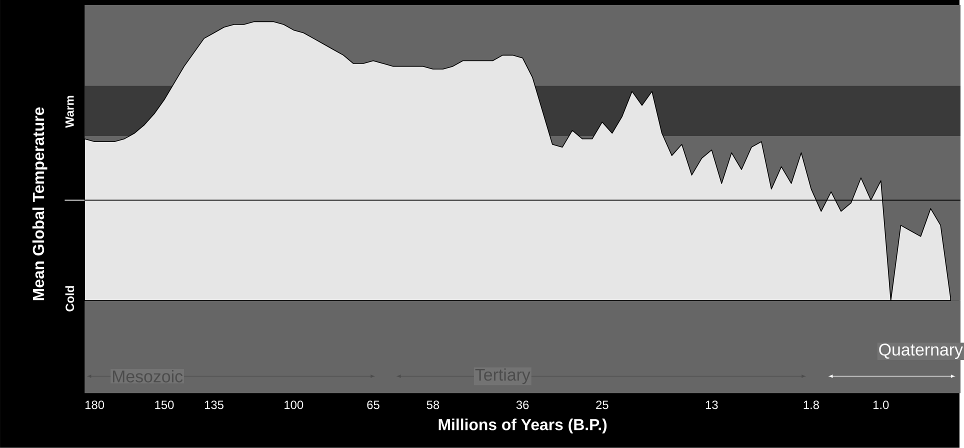 This screenshot has width=964, height=448. What do you see at coordinates (164, 405) in the screenshot?
I see `x-tick-label: 150` at bounding box center [164, 405].